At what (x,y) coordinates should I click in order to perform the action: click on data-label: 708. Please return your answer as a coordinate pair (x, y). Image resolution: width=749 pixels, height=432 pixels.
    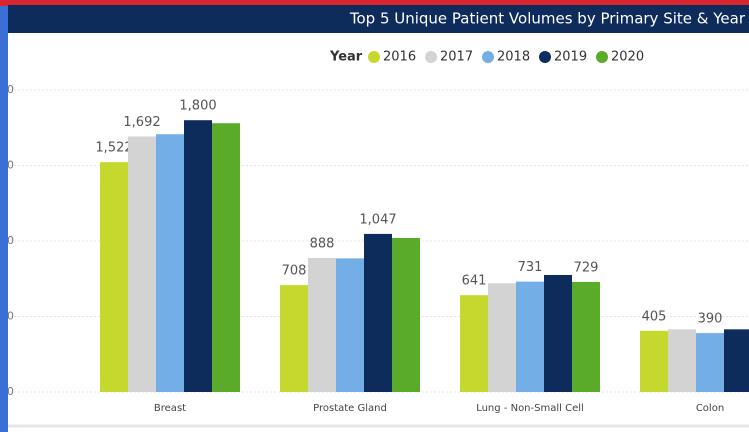
    Looking at the image, I should click on (294, 271).